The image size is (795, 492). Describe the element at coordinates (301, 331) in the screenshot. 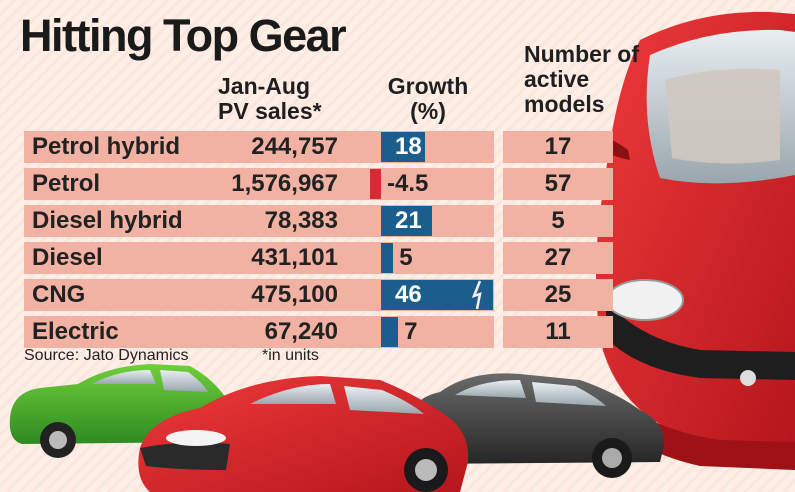

I see `sales-value: 67,240` at that location.